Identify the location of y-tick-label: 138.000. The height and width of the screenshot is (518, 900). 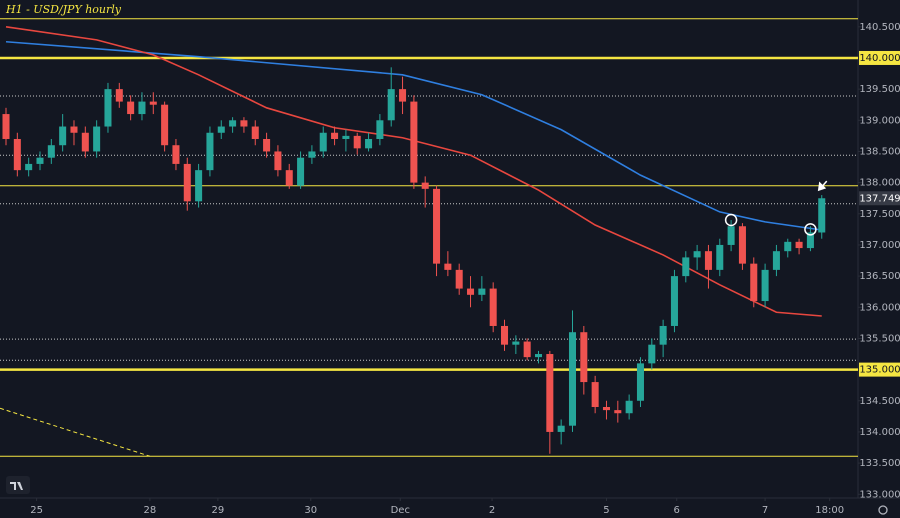
(879, 183).